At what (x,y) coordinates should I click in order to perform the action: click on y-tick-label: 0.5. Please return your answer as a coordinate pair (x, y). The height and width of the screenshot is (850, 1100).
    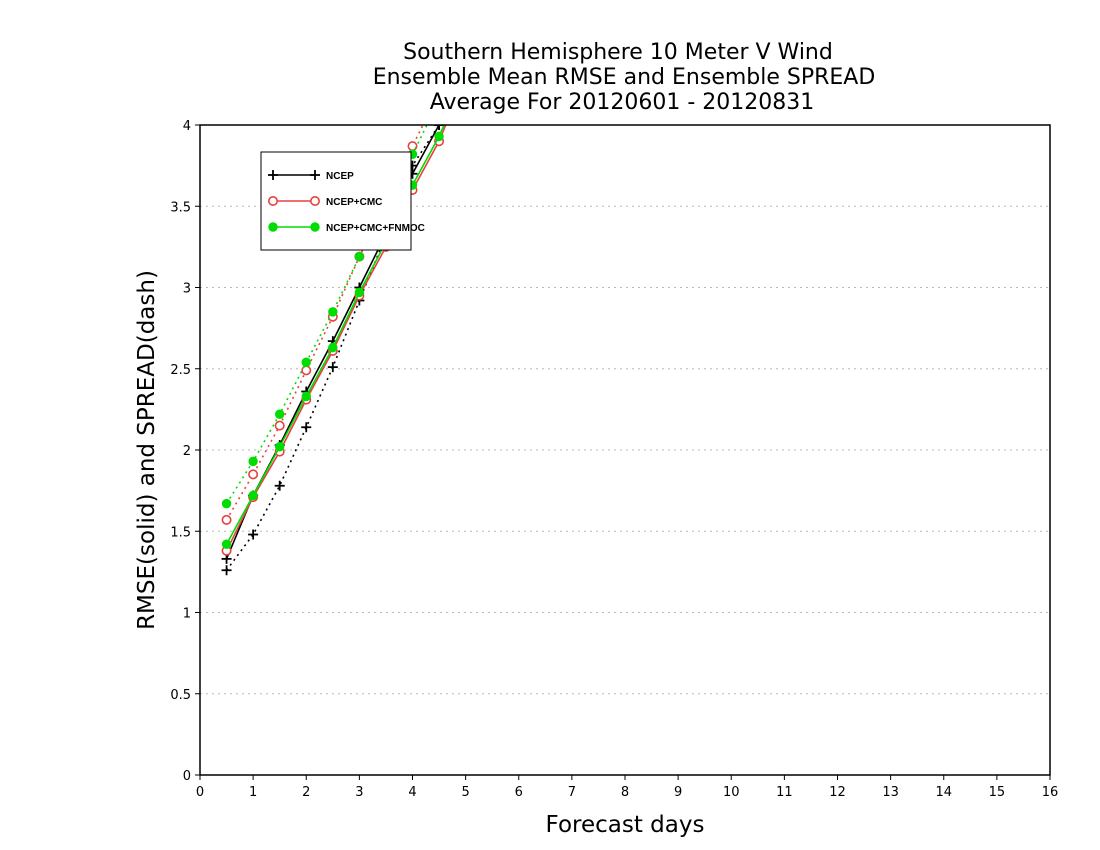
    Looking at the image, I should click on (180, 695).